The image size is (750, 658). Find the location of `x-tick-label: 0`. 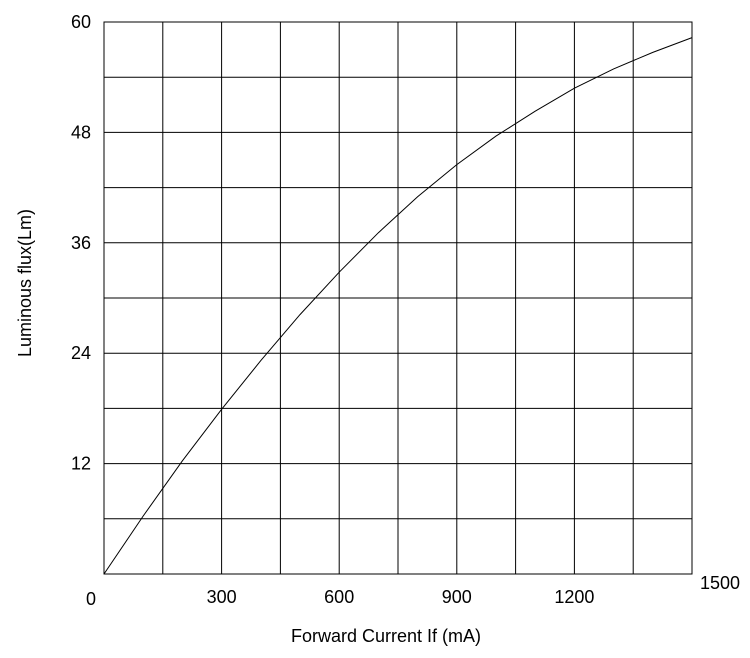

x-tick-label: 0 is located at coordinates (91, 599).